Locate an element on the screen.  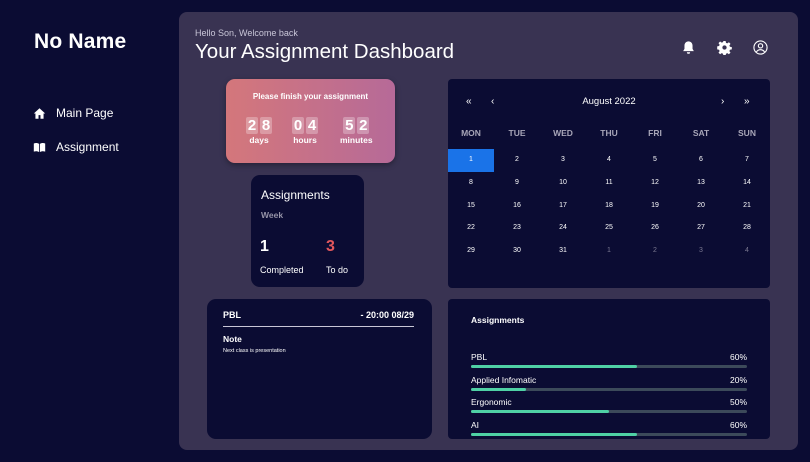
calendar-day: 27 is located at coordinates (701, 228).